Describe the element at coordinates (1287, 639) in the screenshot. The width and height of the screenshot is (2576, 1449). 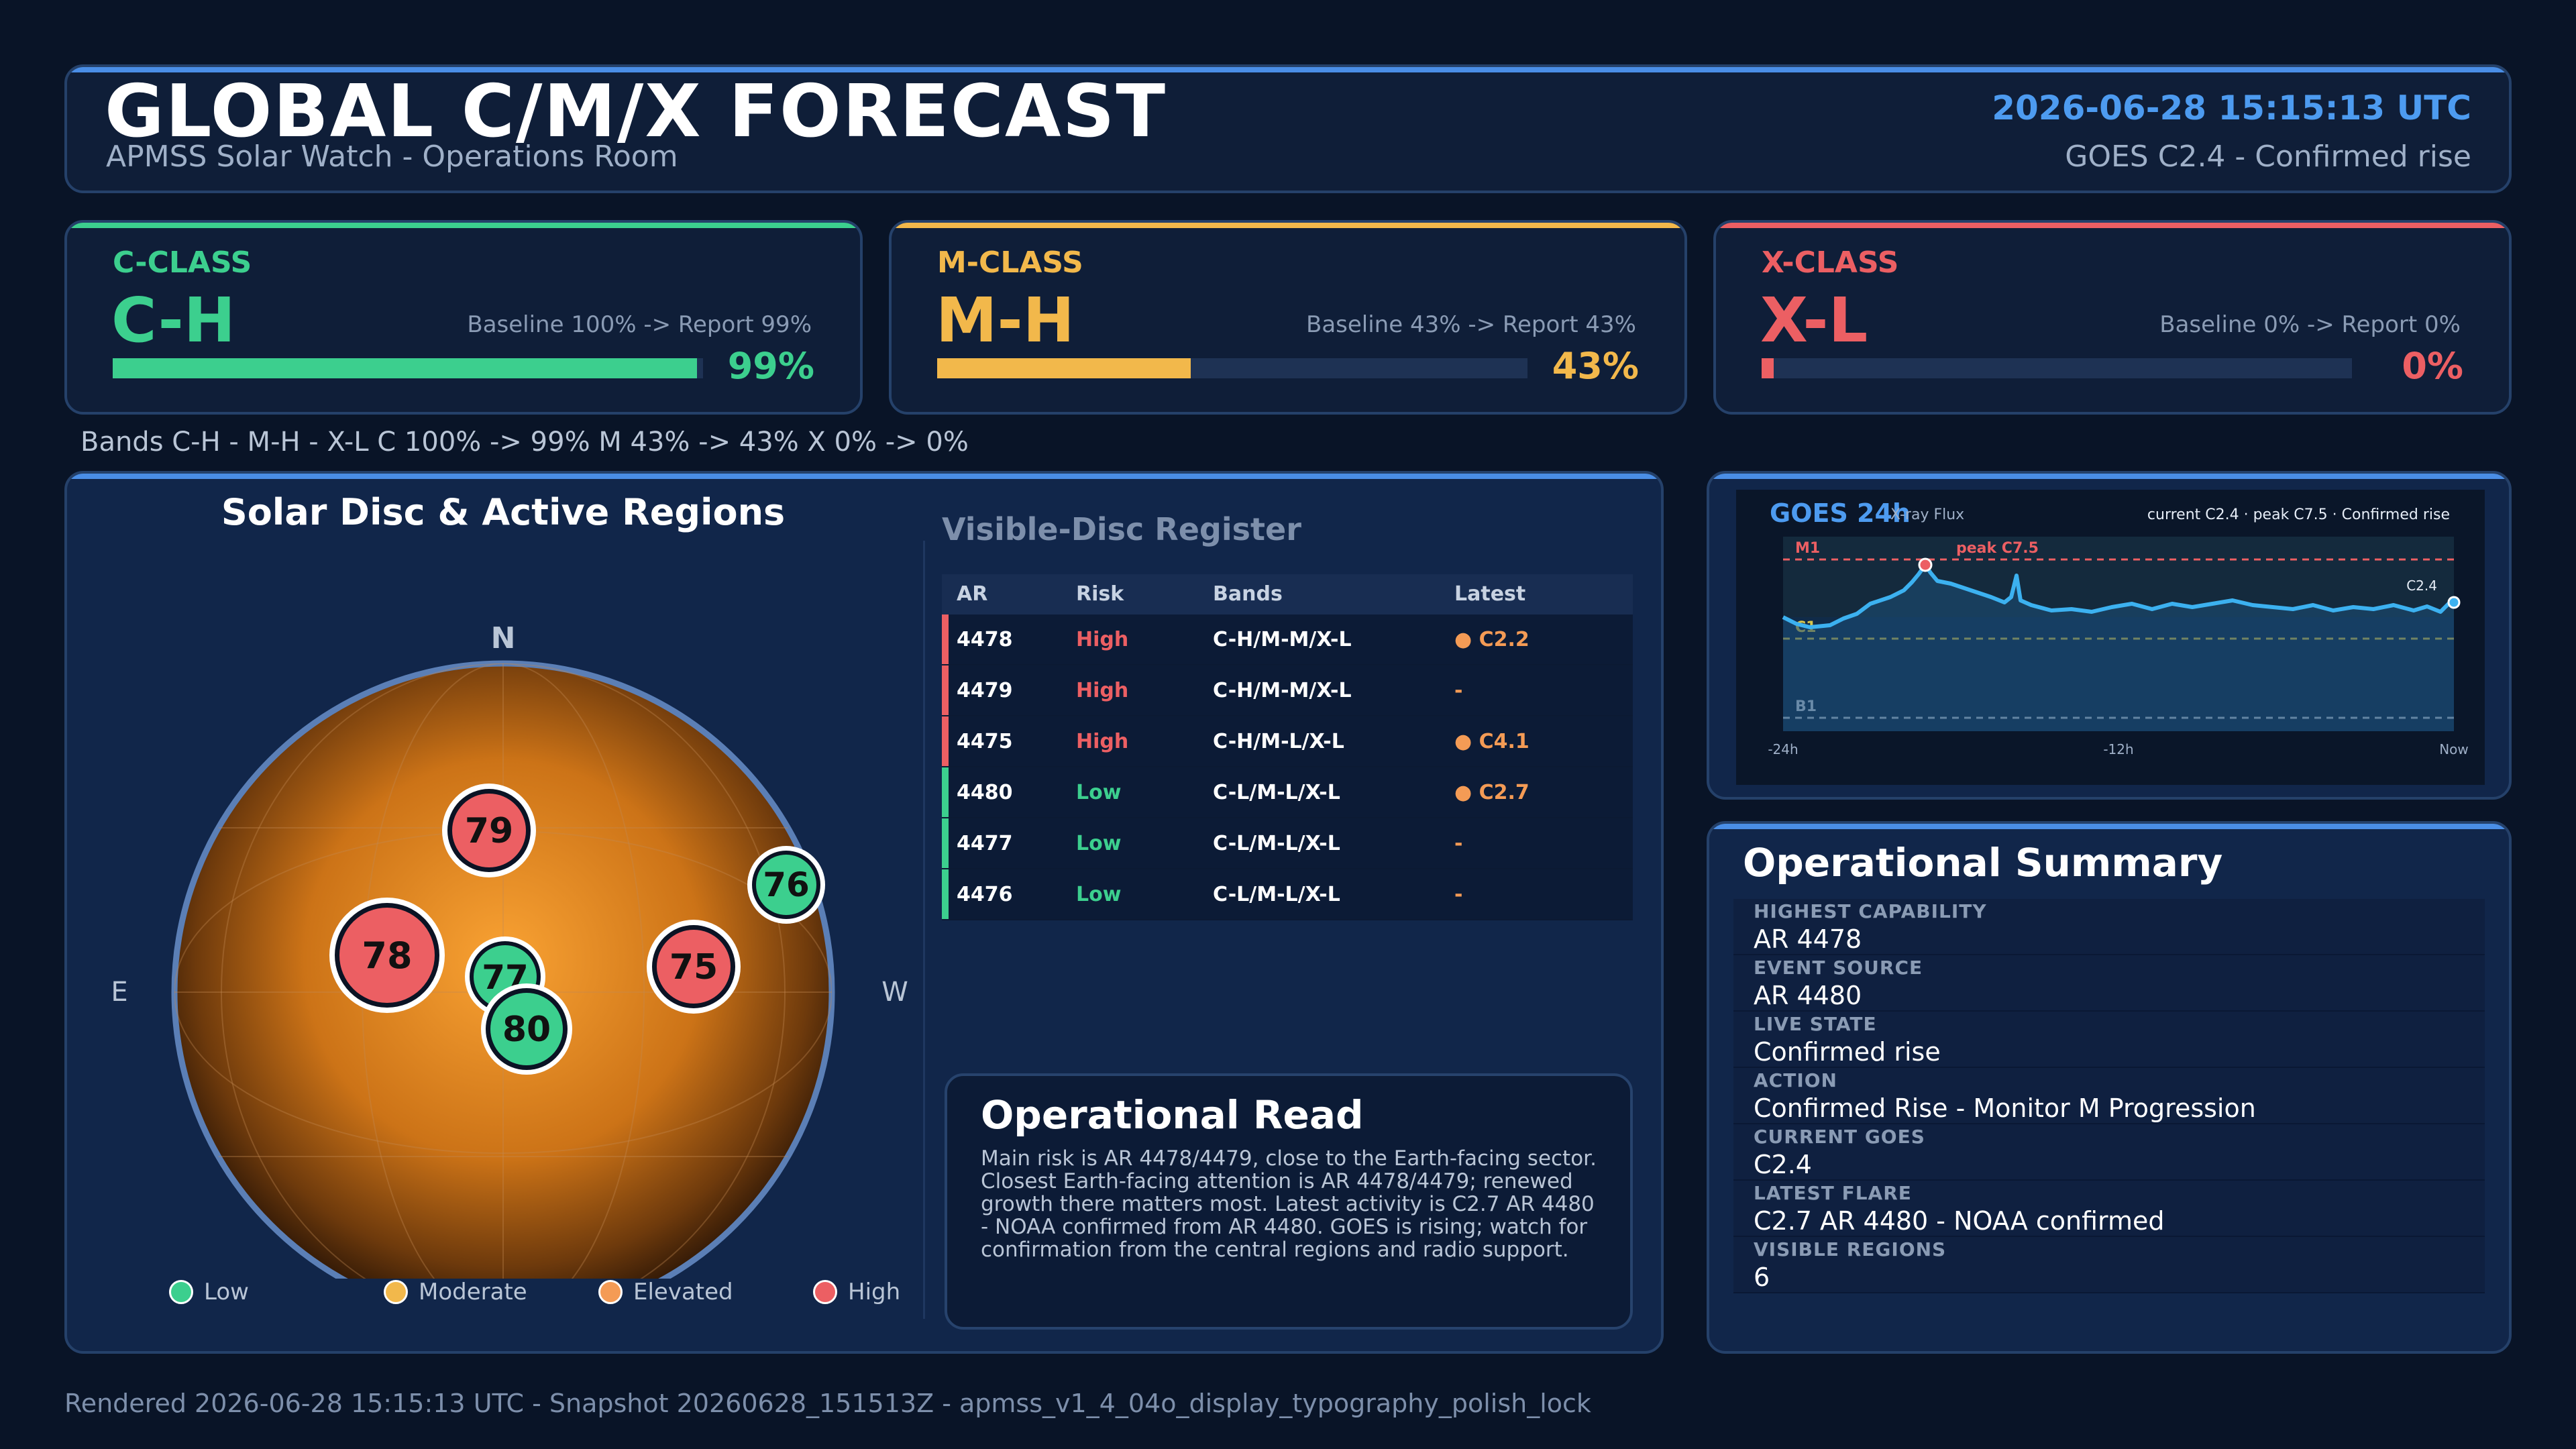
I see `register-row: 4478 High C-H/M-M/X-L ● C2.2` at that location.